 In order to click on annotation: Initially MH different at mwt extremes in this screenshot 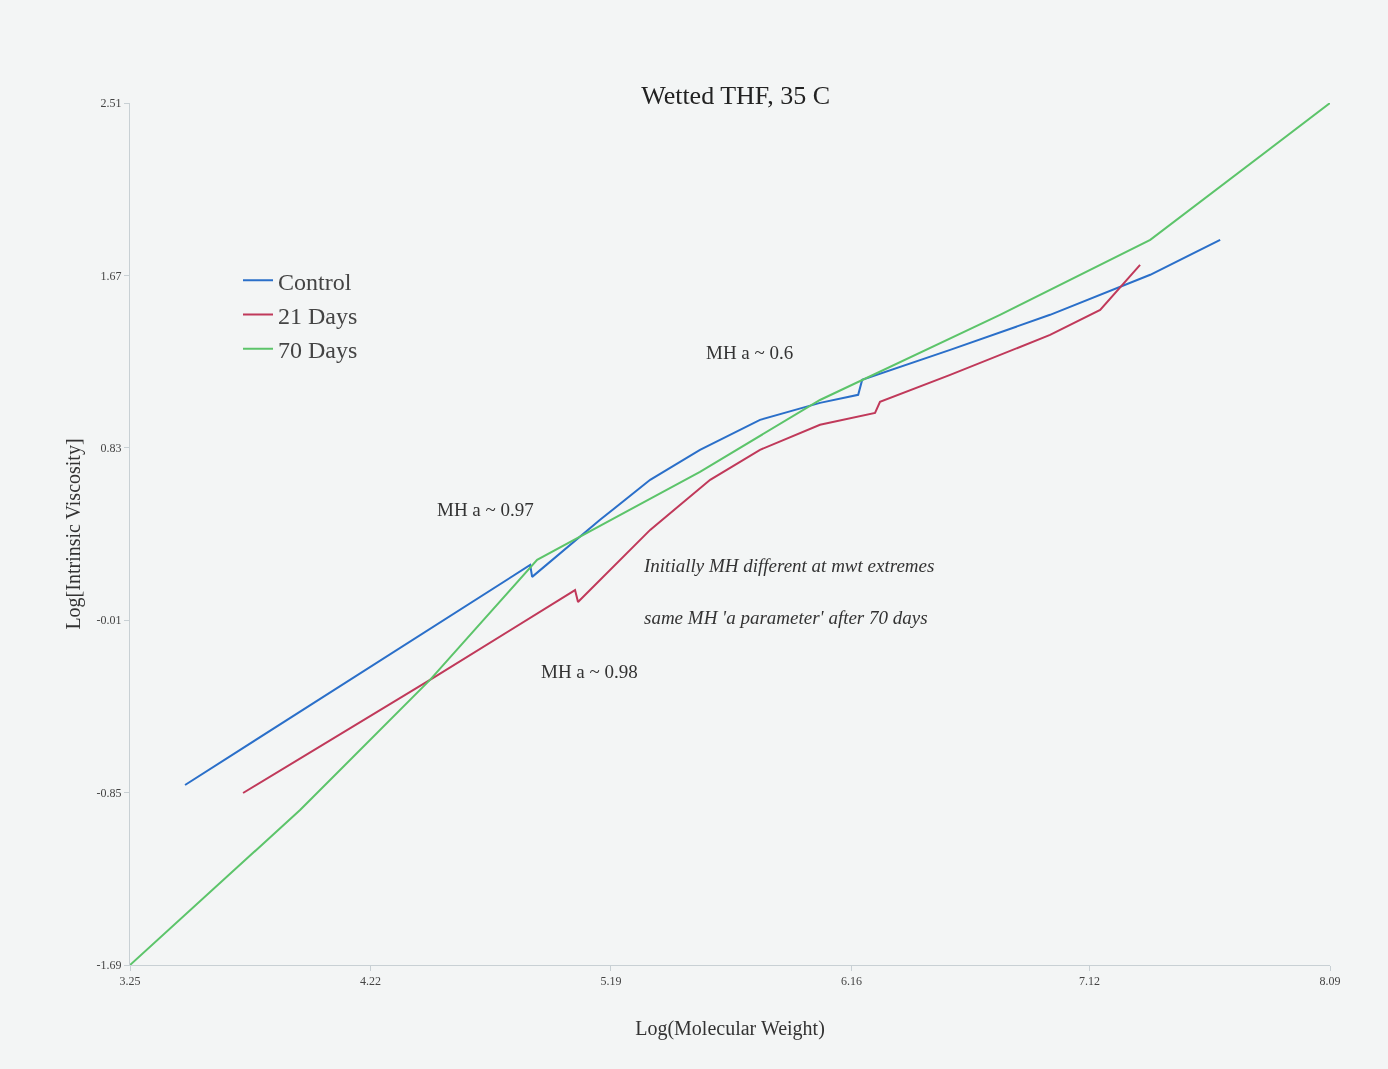, I will do `click(789, 565)`.